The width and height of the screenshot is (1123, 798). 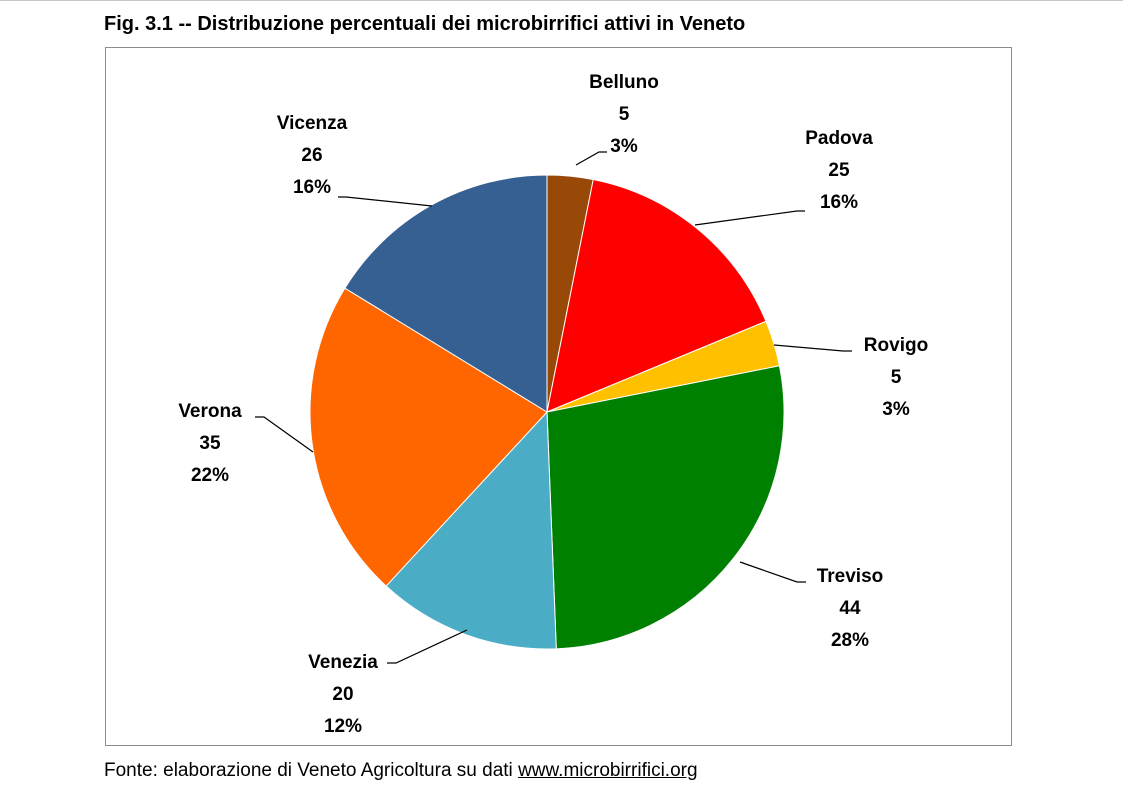 I want to click on leader-line-vicenza, so click(x=385, y=201).